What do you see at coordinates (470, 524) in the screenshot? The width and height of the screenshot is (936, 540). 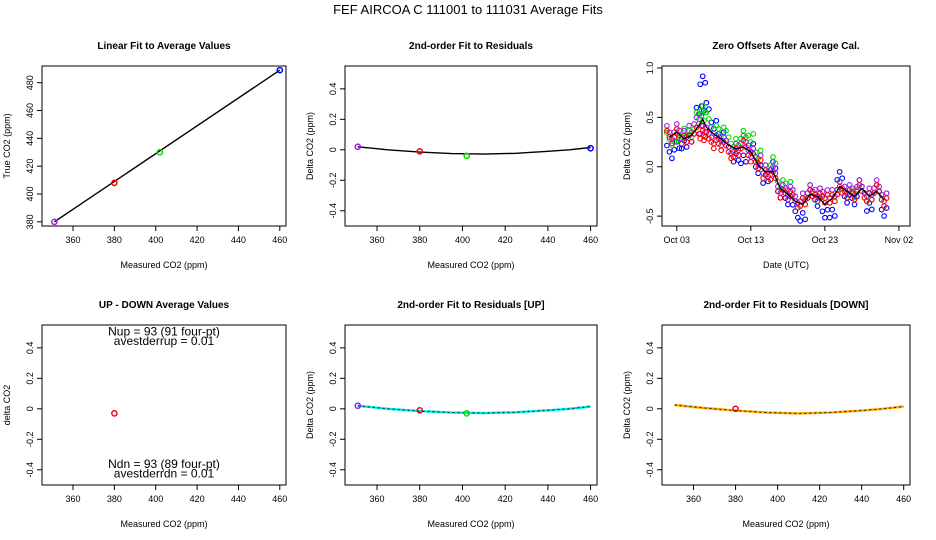 I see `x-axis-label: Measured CO2 (ppm)` at bounding box center [470, 524].